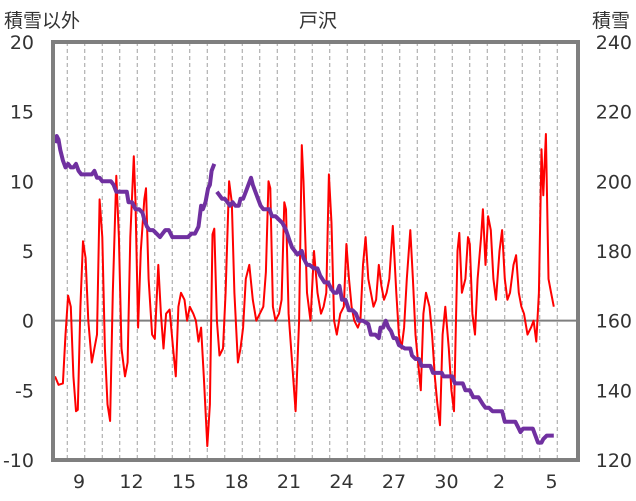  I want to click on left-axis-label: 積雪以外, so click(42, 21).